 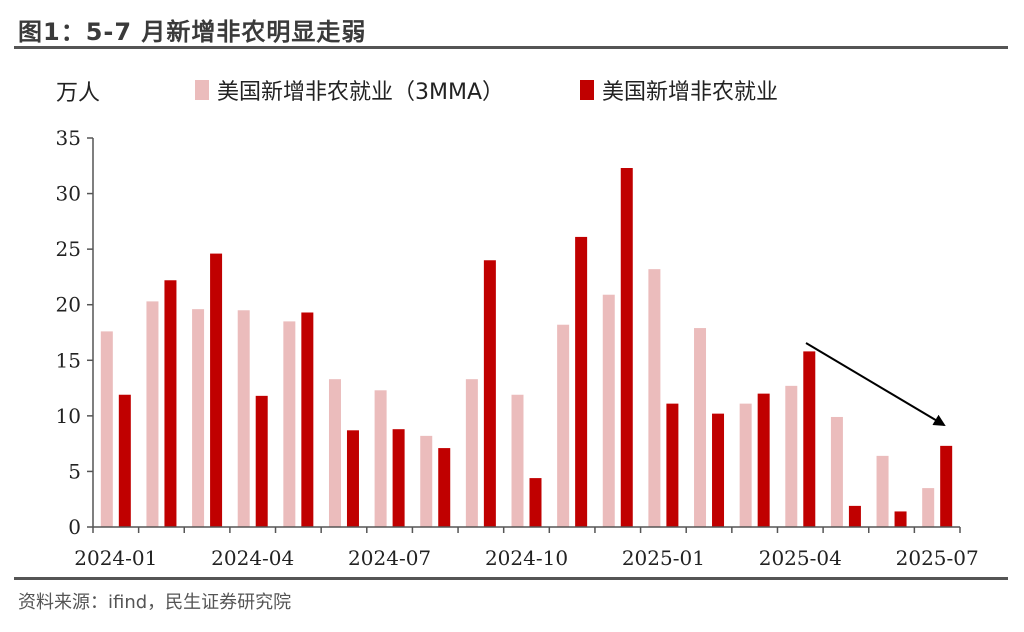 I want to click on x-tick-label: 2024-01, so click(x=115, y=558).